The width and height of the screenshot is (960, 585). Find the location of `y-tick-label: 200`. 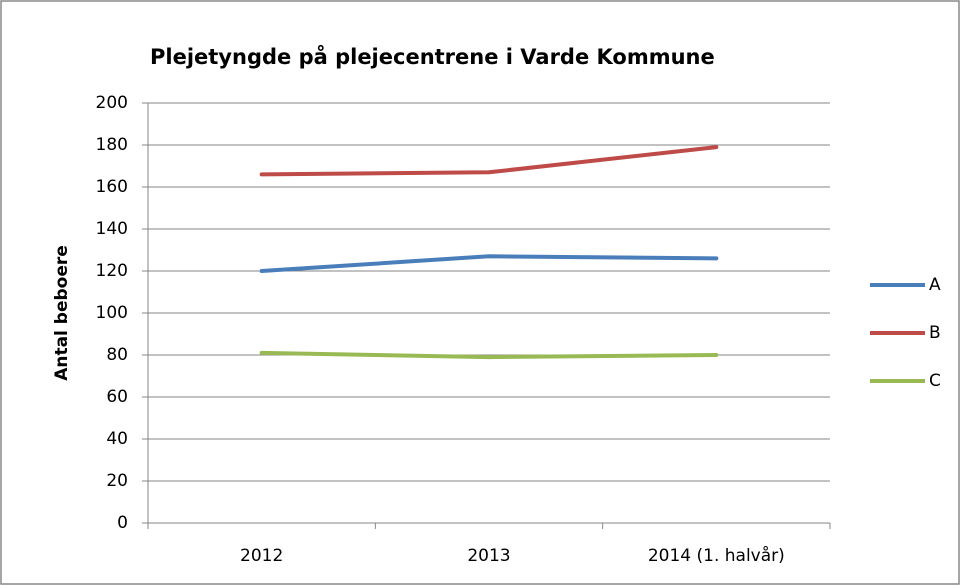

y-tick-label: 200 is located at coordinates (112, 103).